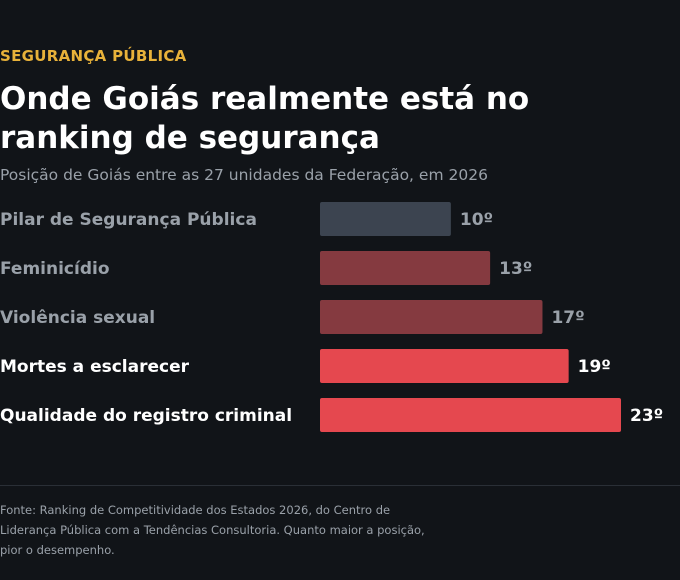  I want to click on category-label: Mortes a esclarecer, so click(95, 367).